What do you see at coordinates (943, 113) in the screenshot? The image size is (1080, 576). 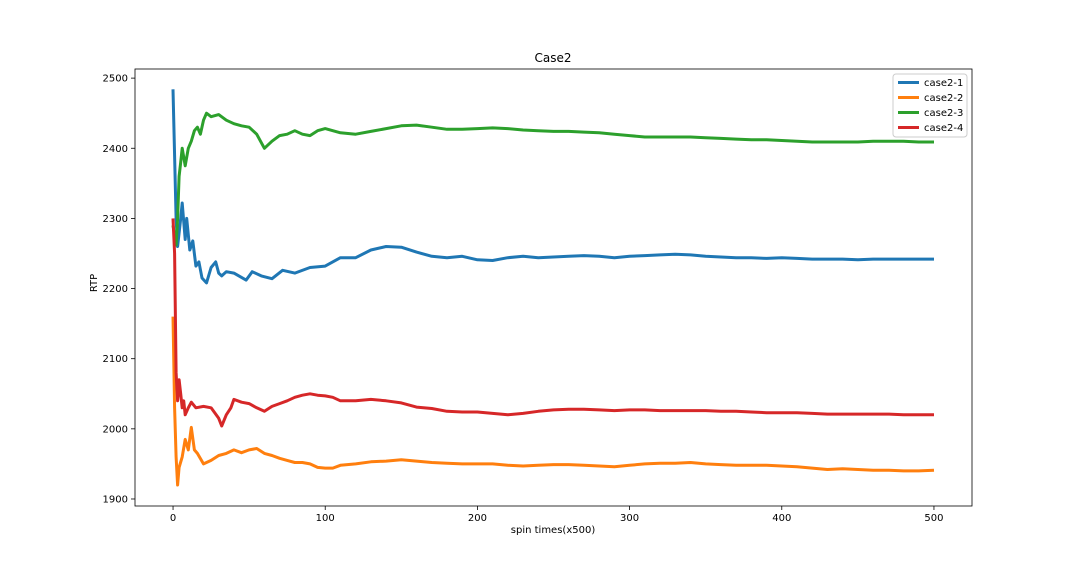 I see `legend-label-case2-3: case2-3` at bounding box center [943, 113].